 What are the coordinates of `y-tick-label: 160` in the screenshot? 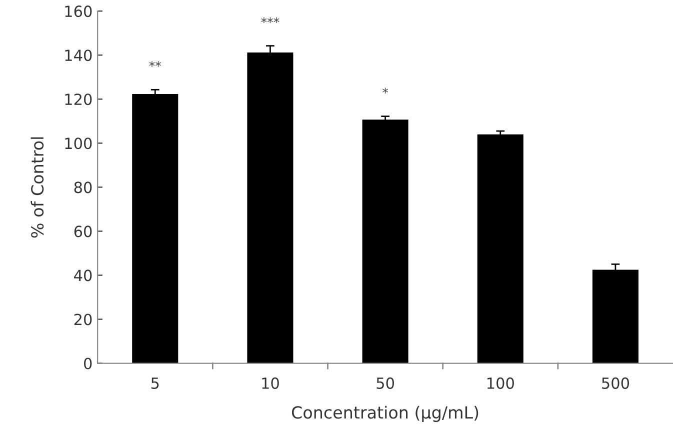 It's located at (78, 12).